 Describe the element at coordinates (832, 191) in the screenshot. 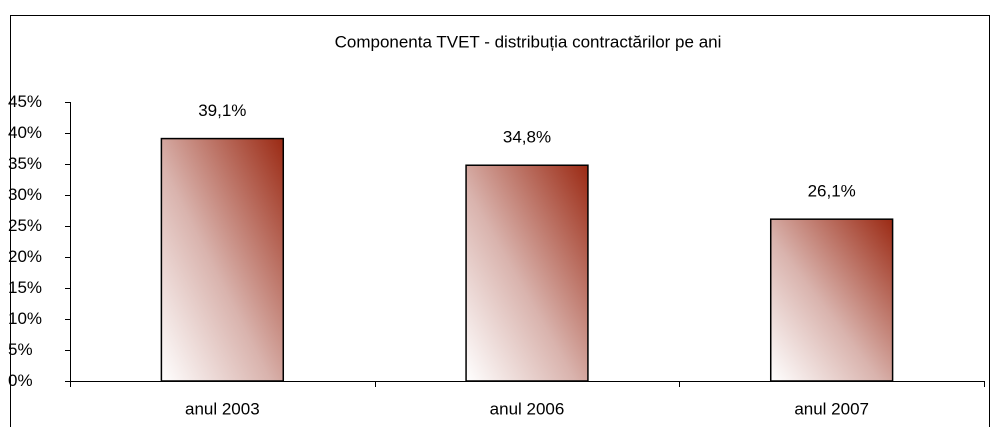

I see `value-label: 26,1%` at that location.